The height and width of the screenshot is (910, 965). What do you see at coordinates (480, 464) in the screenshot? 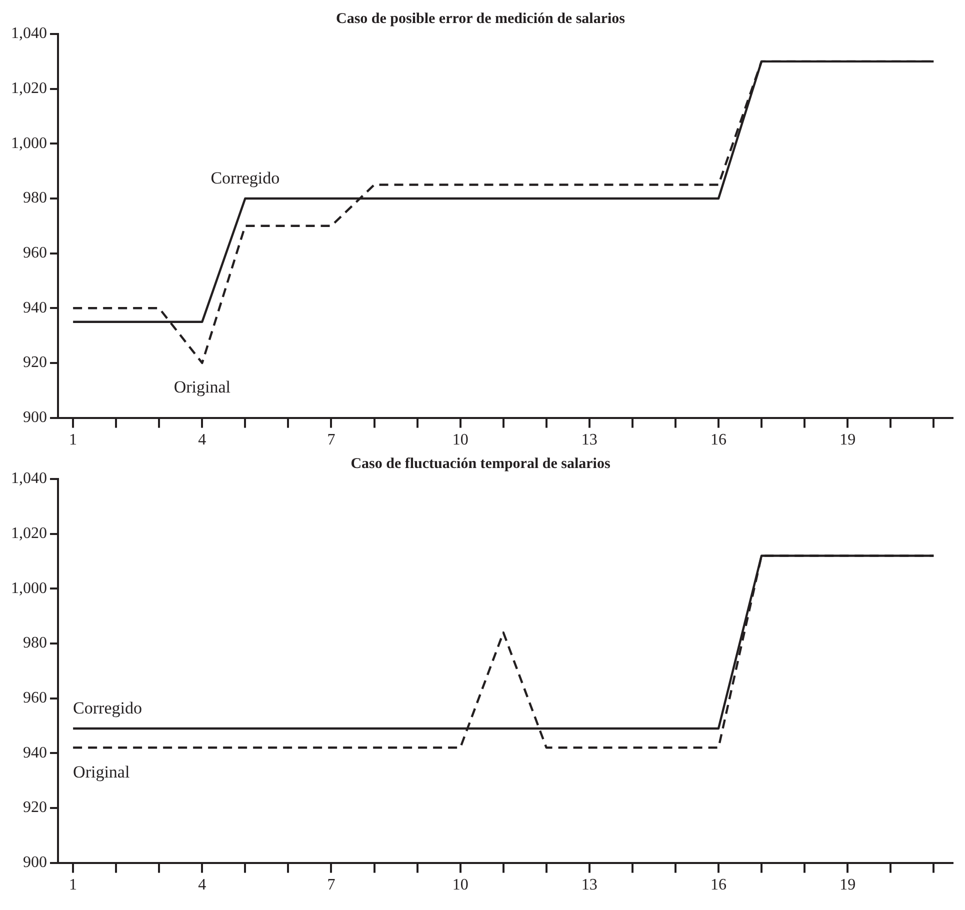
I see `chart-title: Caso de fluctuación temporal de salarios` at bounding box center [480, 464].